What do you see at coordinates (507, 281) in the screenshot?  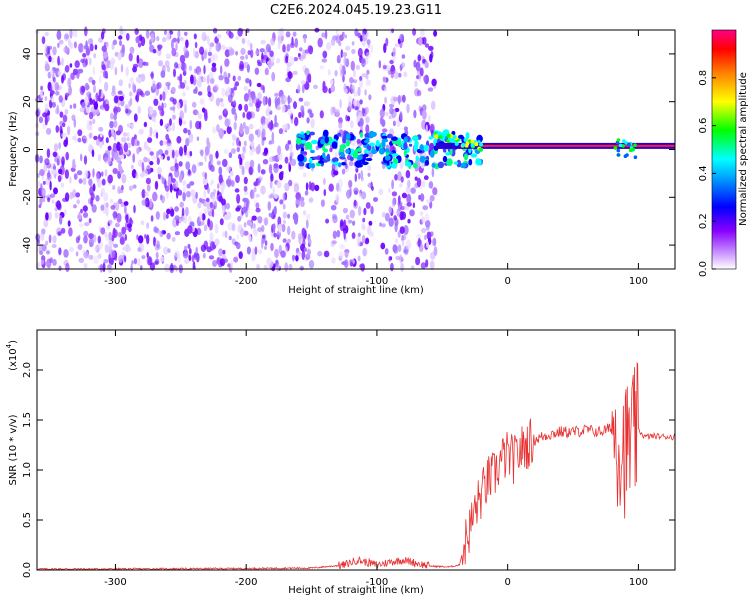 I see `x-tick-label: 0` at bounding box center [507, 281].